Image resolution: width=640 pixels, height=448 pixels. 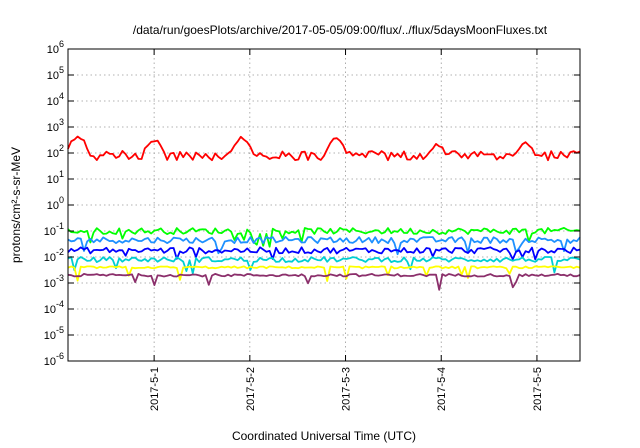 What do you see at coordinates (155, 389) in the screenshot?
I see `x-tick-label: 2017-5-1` at bounding box center [155, 389].